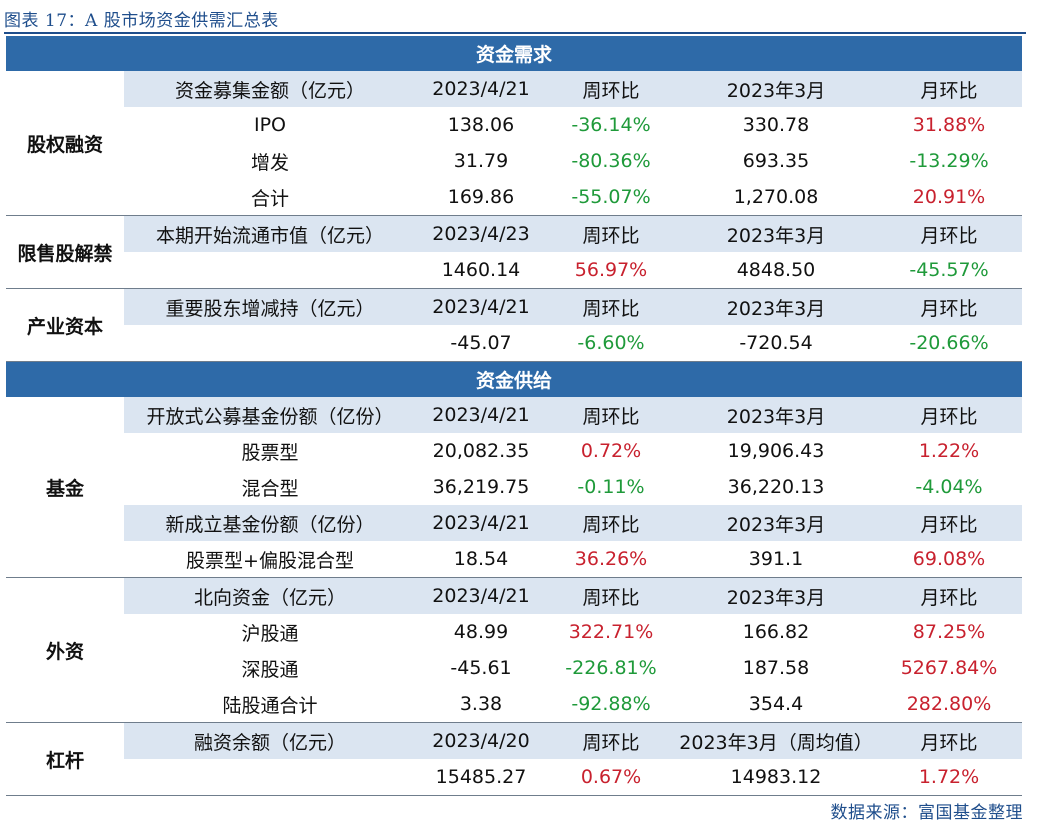  I want to click on table-cell: 14983.12, so click(776, 777).